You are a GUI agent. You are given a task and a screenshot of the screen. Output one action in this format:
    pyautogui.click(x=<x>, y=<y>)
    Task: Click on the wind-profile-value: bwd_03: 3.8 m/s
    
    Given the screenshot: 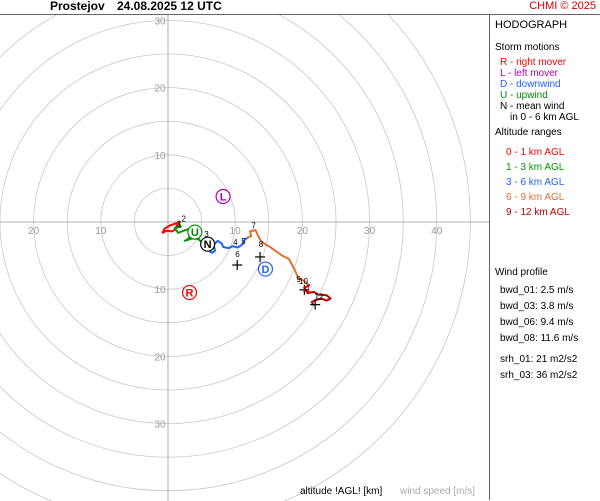 What is the action you would take?
    pyautogui.click(x=537, y=306)
    